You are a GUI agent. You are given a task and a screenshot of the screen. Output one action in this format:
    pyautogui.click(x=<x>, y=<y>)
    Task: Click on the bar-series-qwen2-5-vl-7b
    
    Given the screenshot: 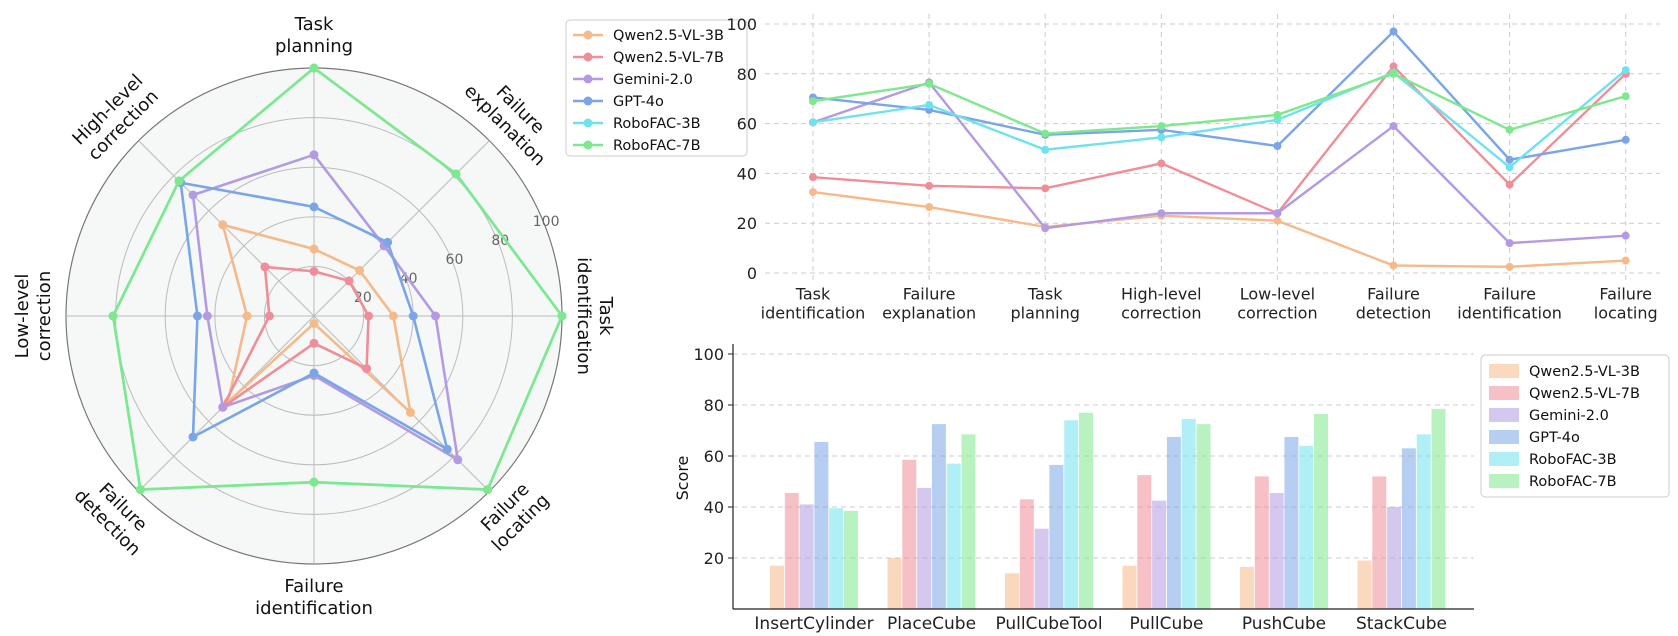 What is the action you would take?
    pyautogui.click(x=1085, y=534)
    